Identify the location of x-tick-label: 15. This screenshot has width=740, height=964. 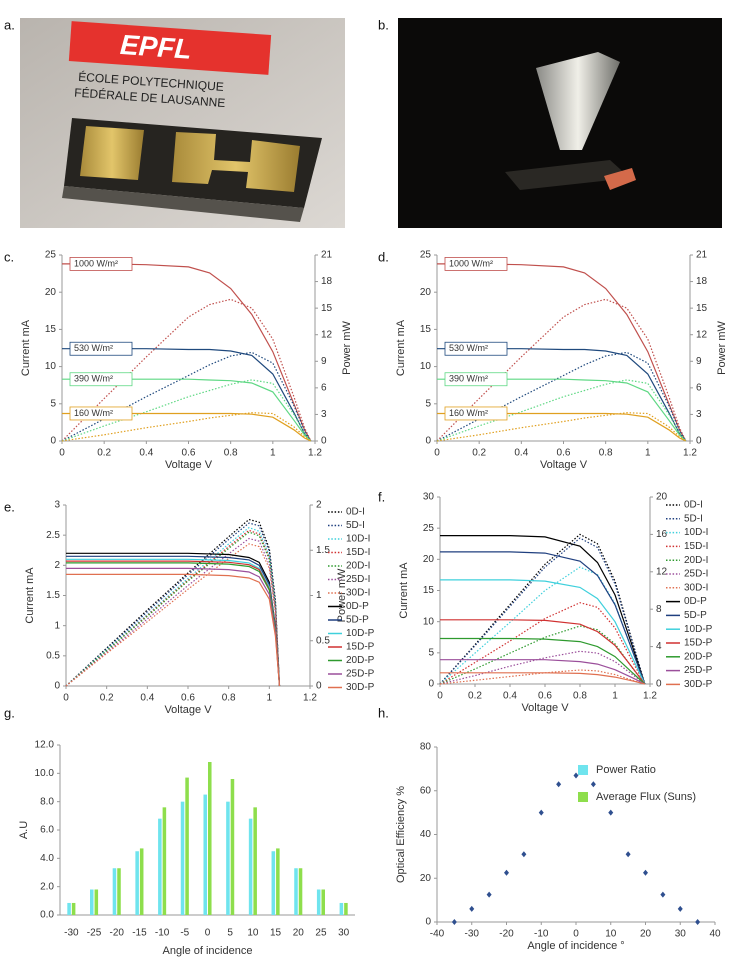
(276, 933).